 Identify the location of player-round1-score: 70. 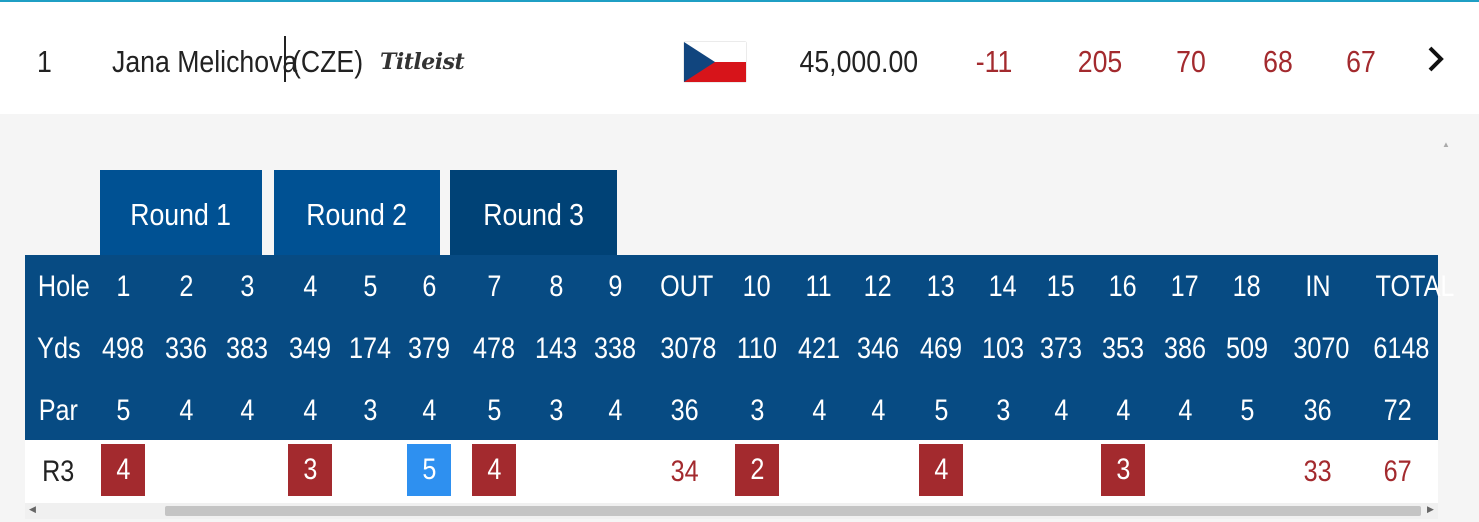
(1191, 61).